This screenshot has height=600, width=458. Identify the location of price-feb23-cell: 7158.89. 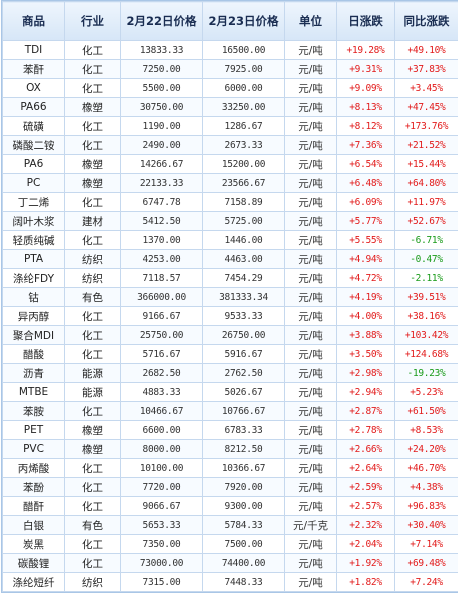
(243, 202).